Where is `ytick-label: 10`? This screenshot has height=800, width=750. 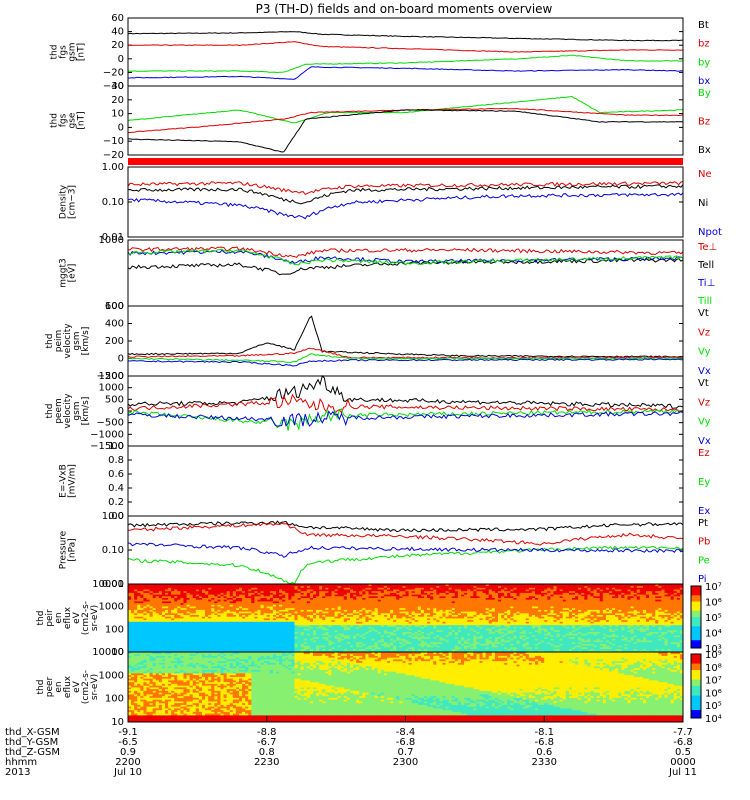 ytick-label: 10 is located at coordinates (117, 114).